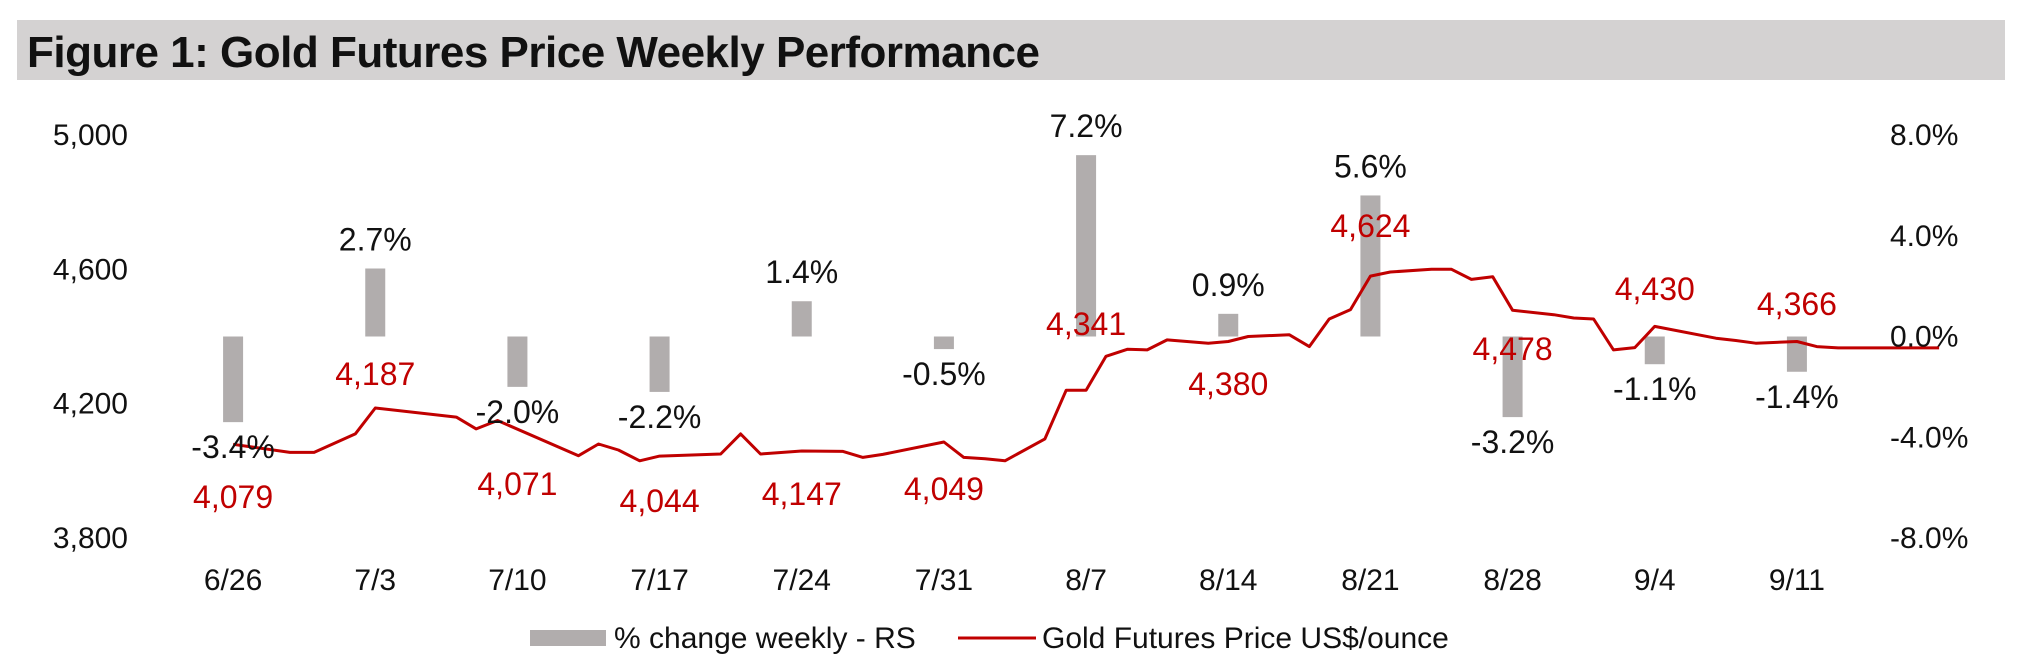 This screenshot has width=2022, height=670. I want to click on y-right-tick: 8.0%, so click(1924, 135).